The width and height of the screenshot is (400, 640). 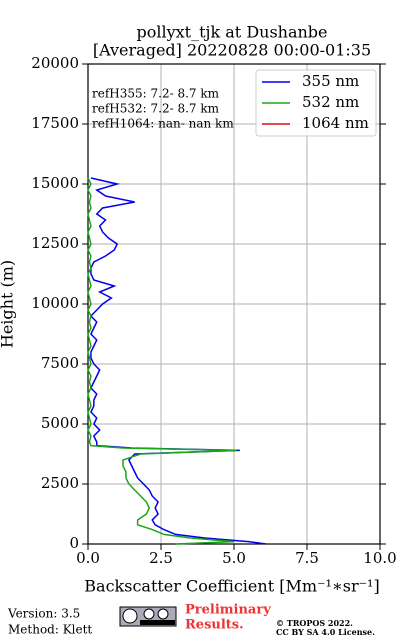 I want to click on preliminary: Results., so click(x=214, y=625).